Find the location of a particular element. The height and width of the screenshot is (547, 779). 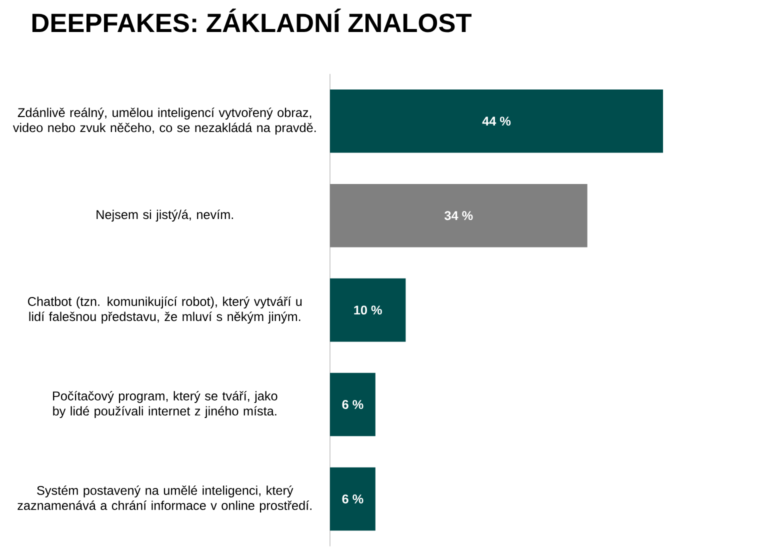

y-tick-label: Zdánlivě reálný, umělou inteligencí vytvořený obraz, video nebo zvuk něčeho, co se nezakládá na pravdě. is located at coordinates (164, 121).